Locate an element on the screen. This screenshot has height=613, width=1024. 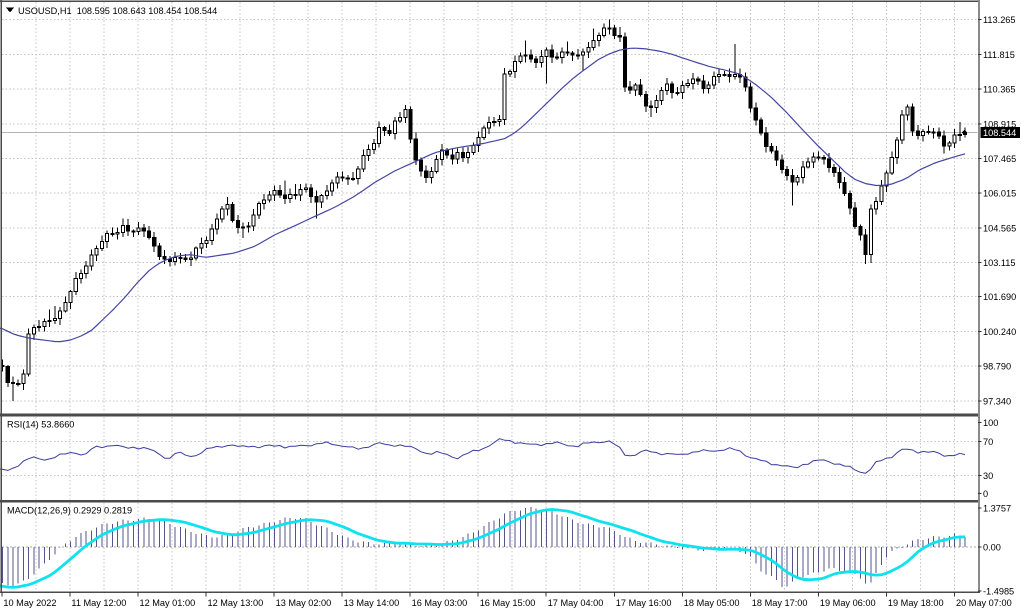
svg-text: 19 May 06:00 is located at coordinates (848, 603).